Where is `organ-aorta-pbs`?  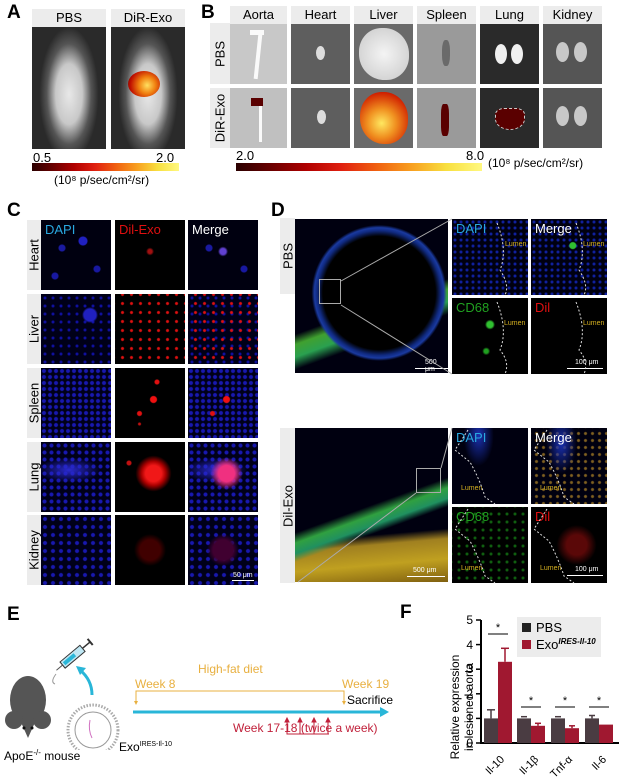 organ-aorta-pbs is located at coordinates (258, 54).